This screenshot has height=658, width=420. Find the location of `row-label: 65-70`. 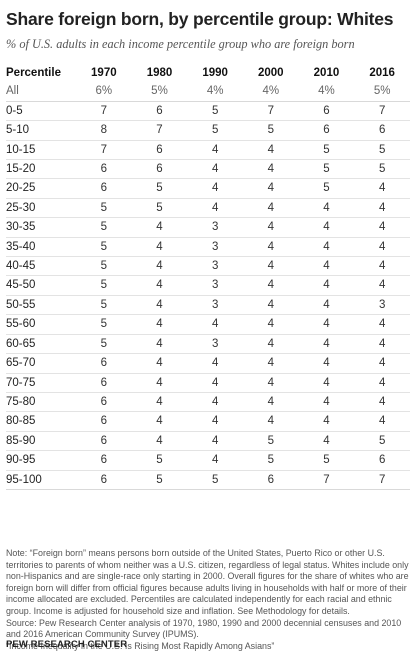

row-label: 65-70 is located at coordinates (41, 363).